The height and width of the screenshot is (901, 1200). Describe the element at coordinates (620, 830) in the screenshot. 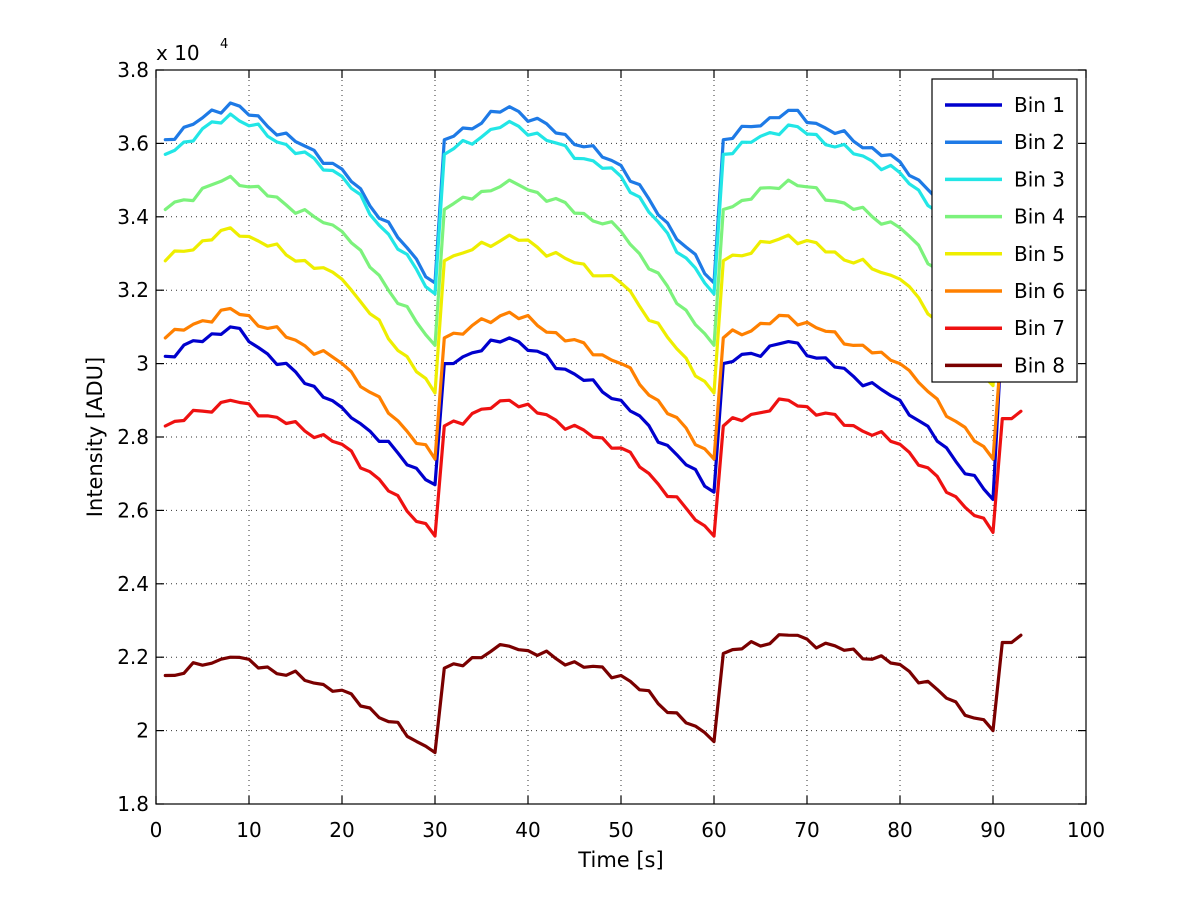

I see `x-tick-label: 50` at that location.